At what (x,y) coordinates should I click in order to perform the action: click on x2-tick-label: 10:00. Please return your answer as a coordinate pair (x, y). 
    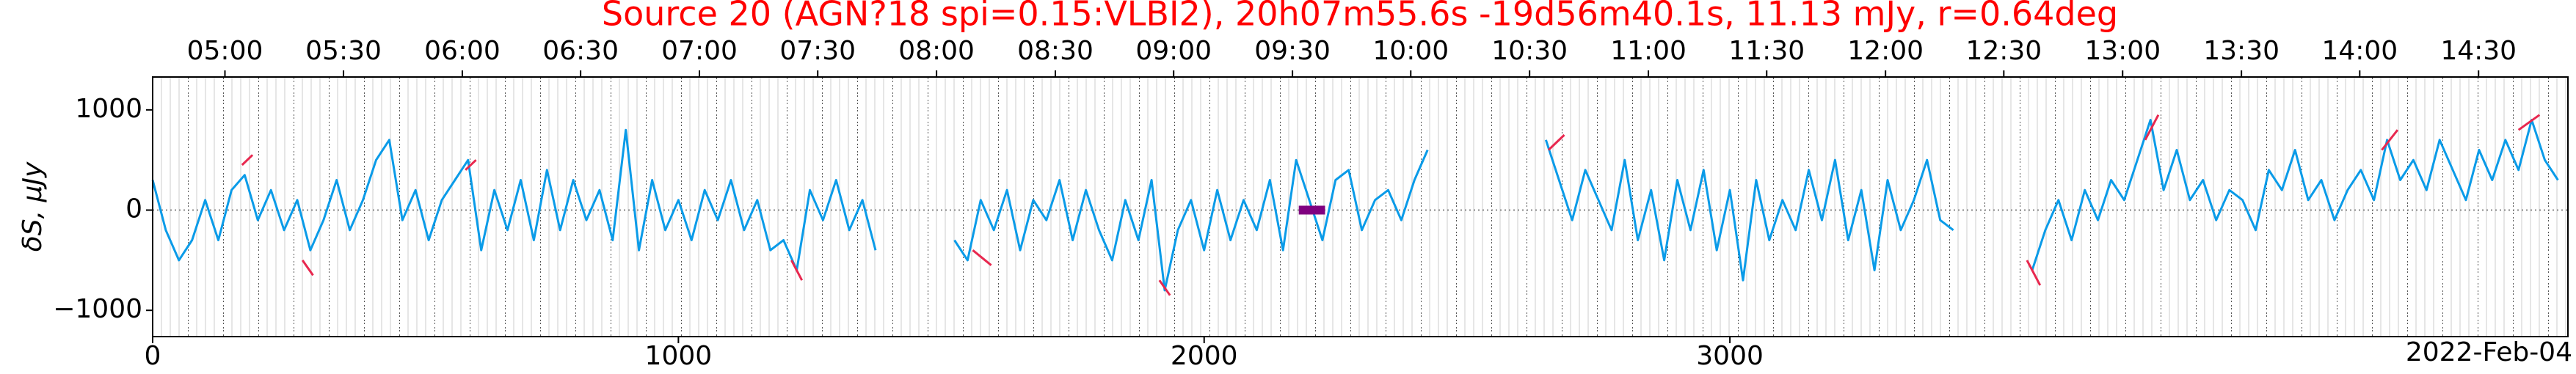
    Looking at the image, I should click on (1410, 51).